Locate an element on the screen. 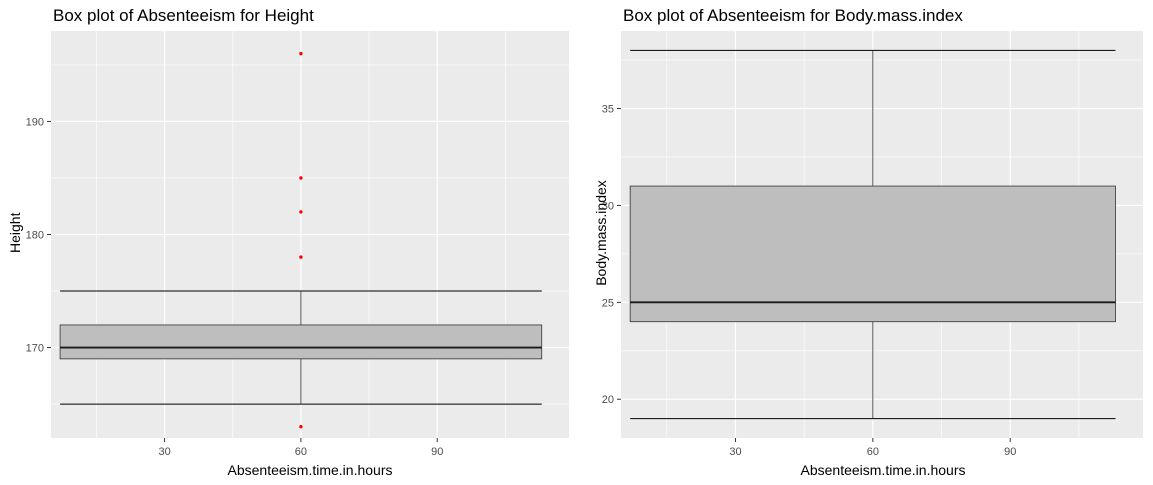  y-tick-label: 30 is located at coordinates (608, 206).